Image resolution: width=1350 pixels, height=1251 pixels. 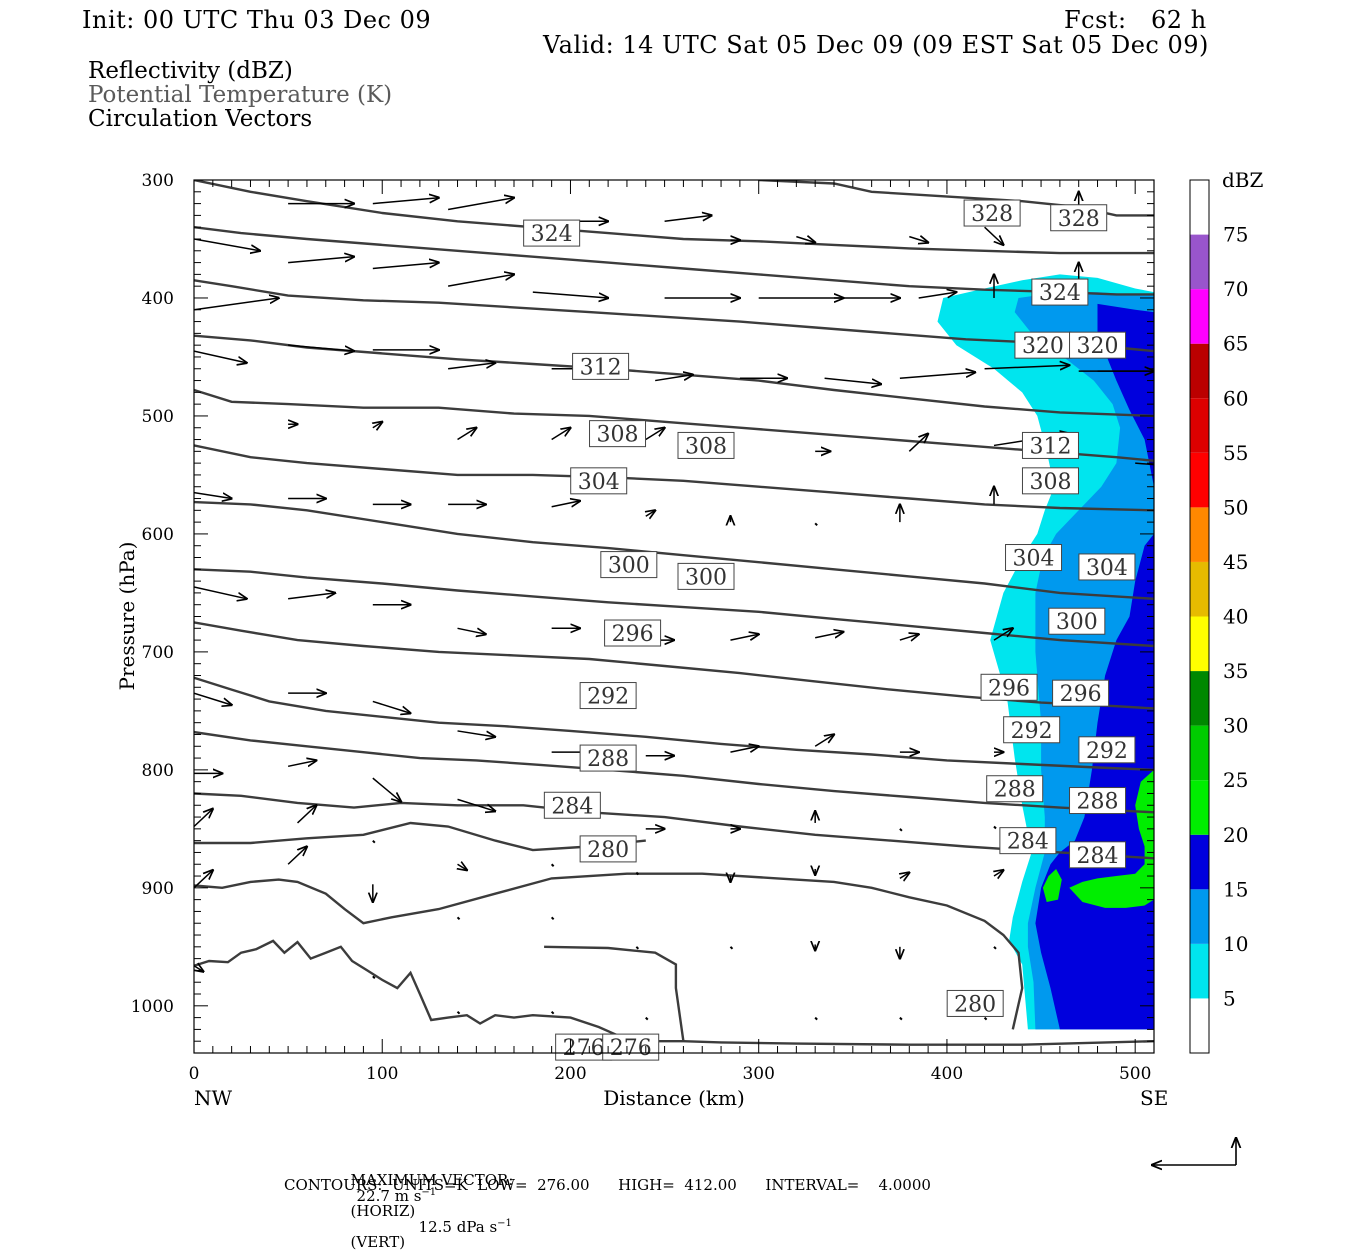 What do you see at coordinates (158, 299) in the screenshot?
I see `y-tick-label: 400` at bounding box center [158, 299].